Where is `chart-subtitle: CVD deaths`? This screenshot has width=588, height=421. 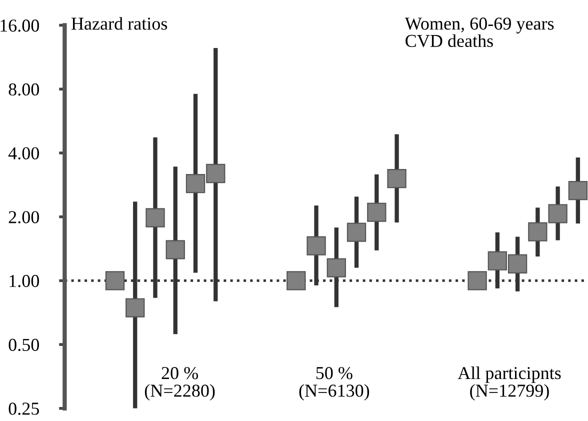
chart-subtitle: CVD deaths is located at coordinates (449, 41).